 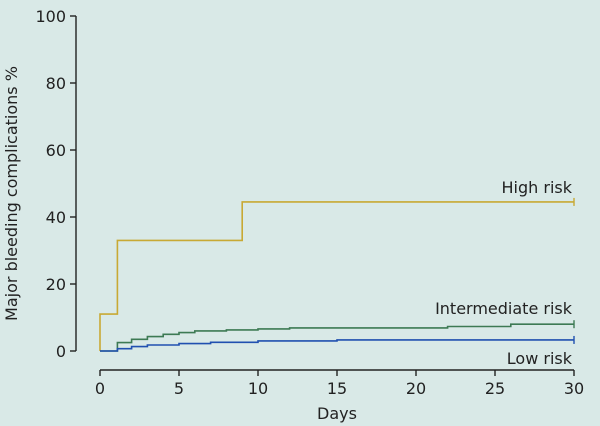 I want to click on x-tick-label: 5, so click(x=179, y=388).